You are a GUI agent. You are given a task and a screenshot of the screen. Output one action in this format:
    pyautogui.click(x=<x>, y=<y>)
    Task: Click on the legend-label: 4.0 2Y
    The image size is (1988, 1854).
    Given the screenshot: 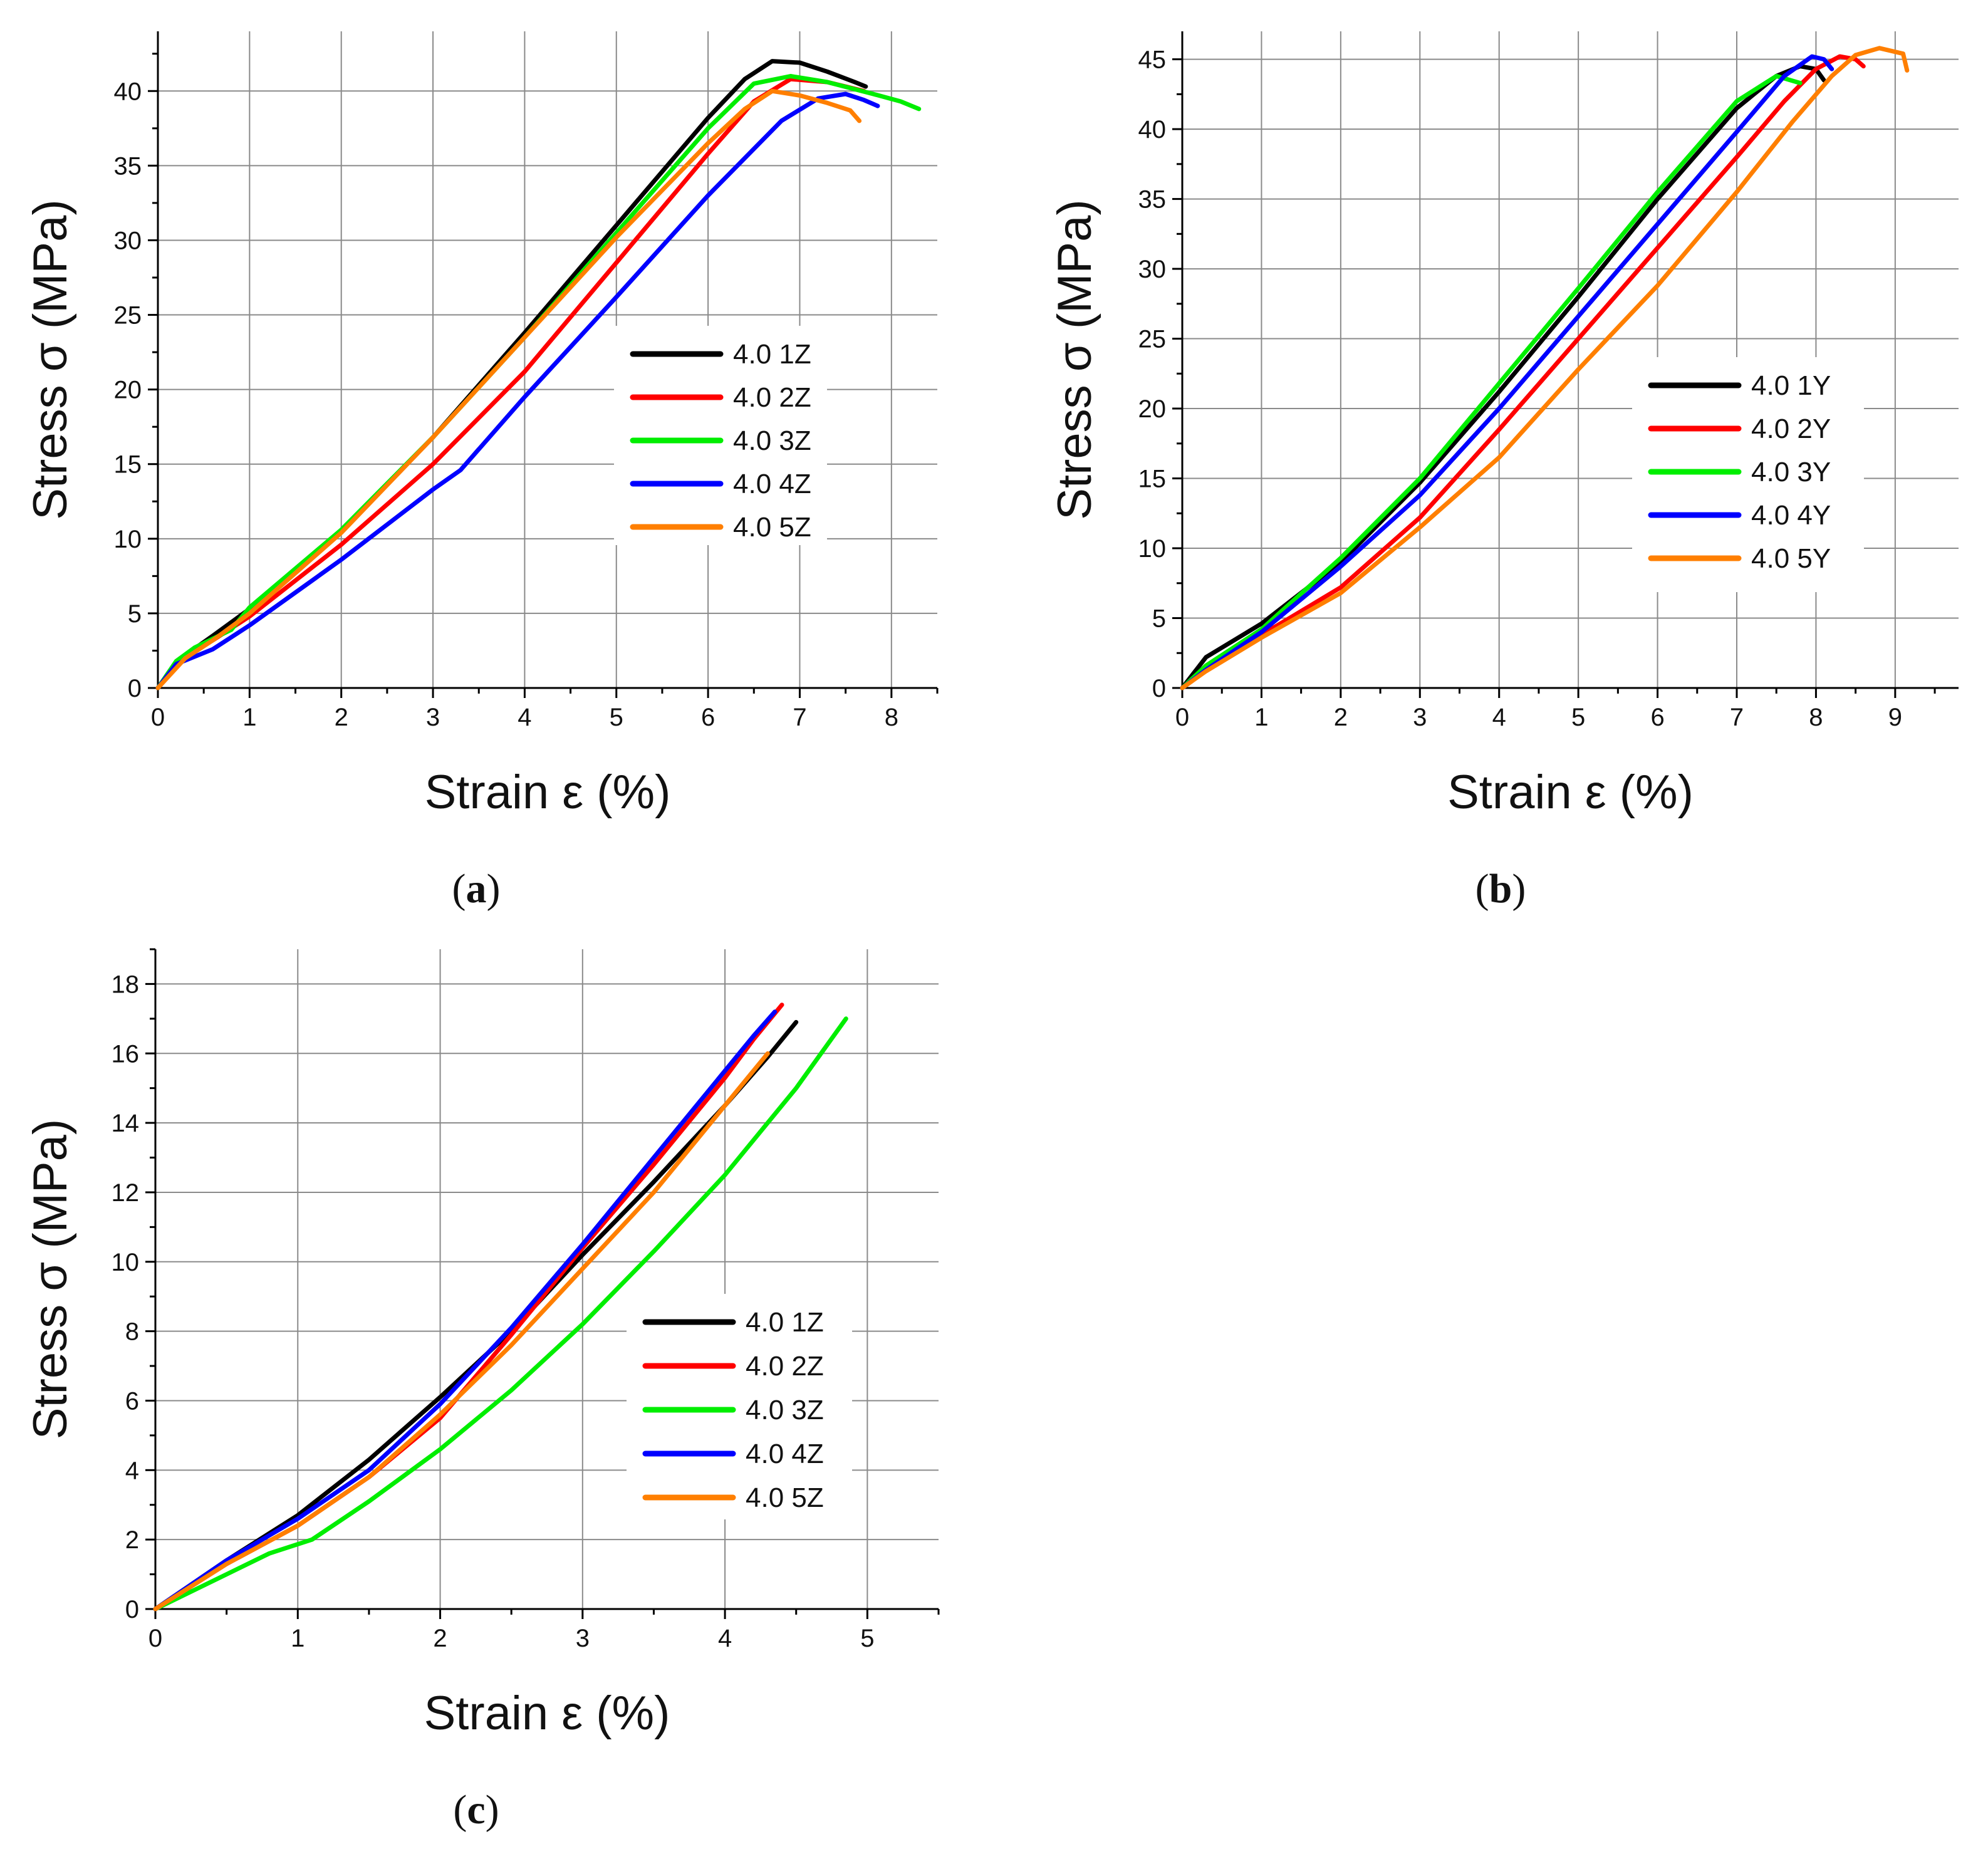 What is the action you would take?
    pyautogui.click(x=1791, y=429)
    